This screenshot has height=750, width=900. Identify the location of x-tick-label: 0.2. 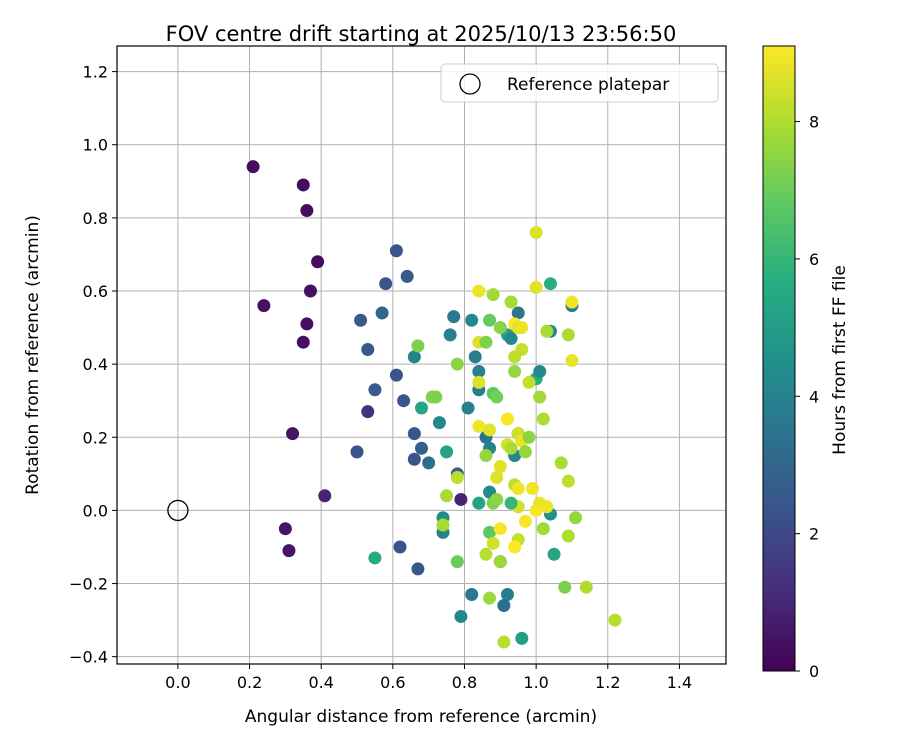
(249, 682).